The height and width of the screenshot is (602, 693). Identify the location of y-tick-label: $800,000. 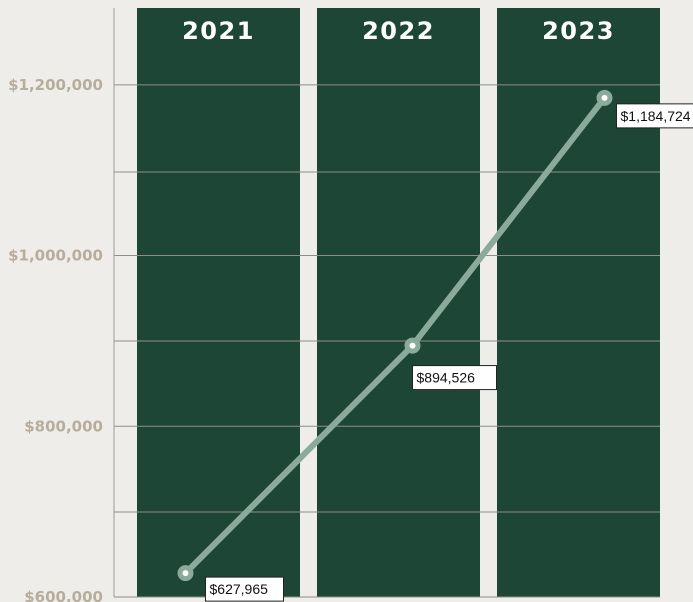
(63, 426).